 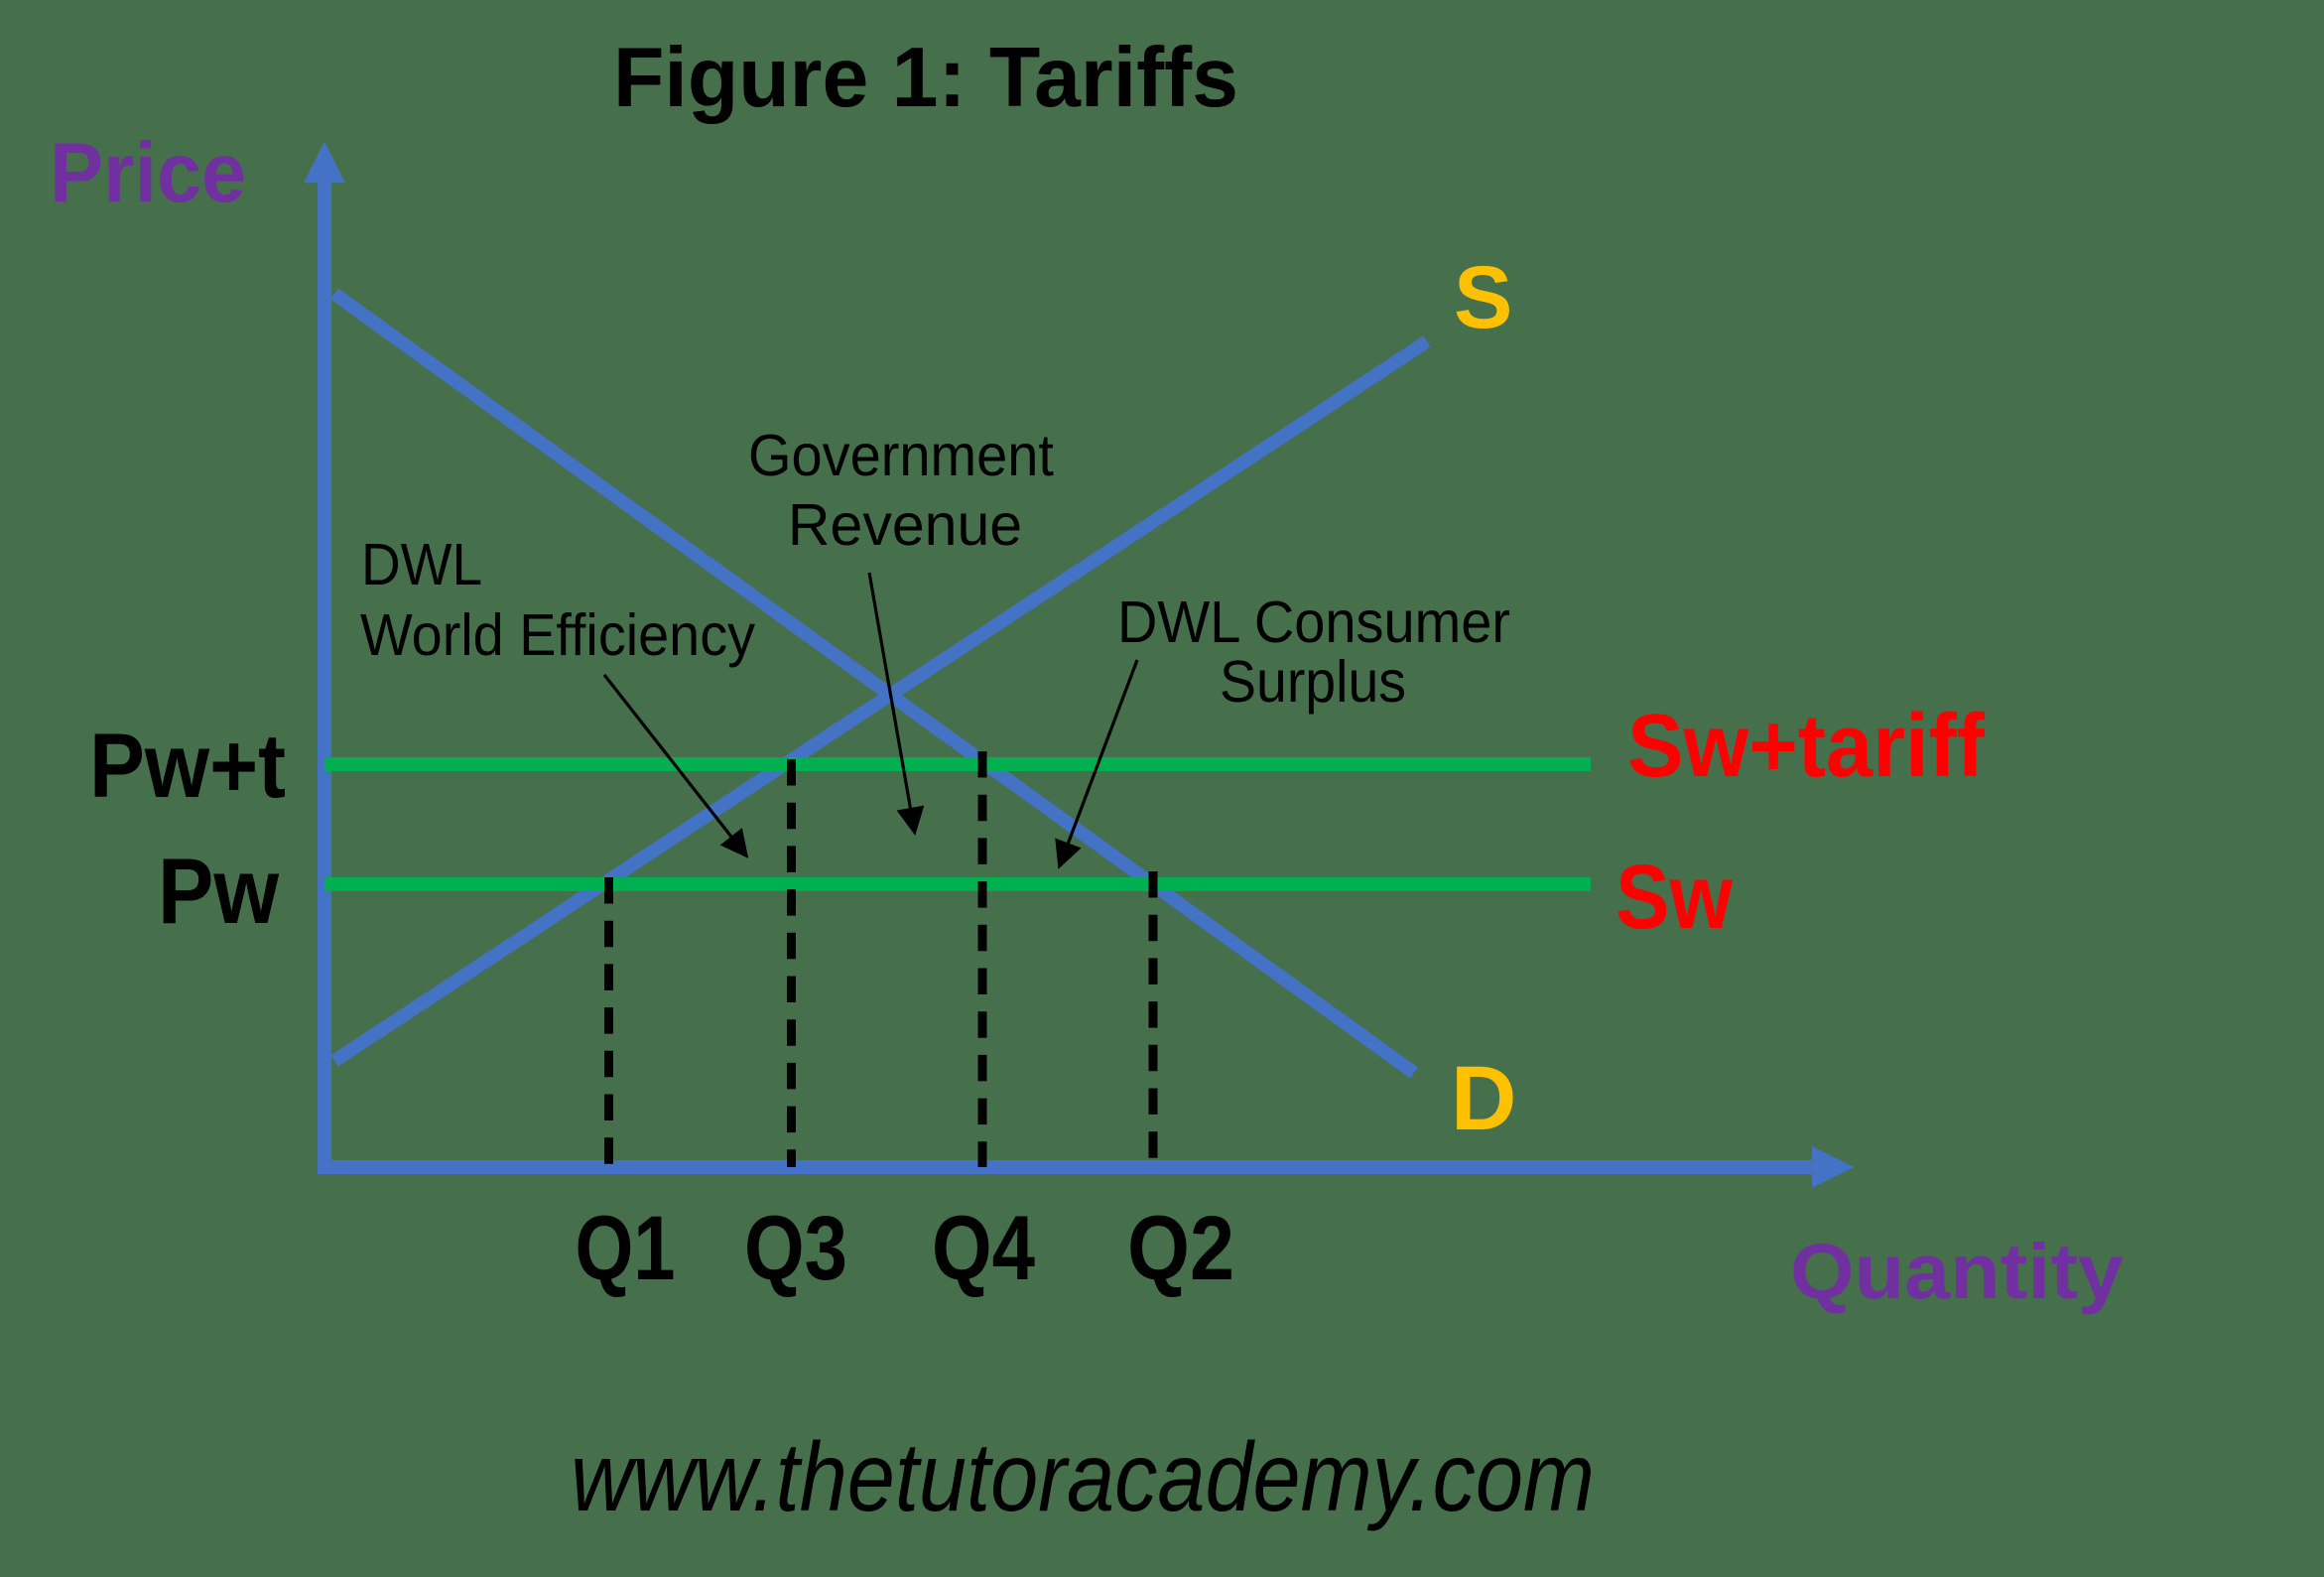 I want to click on svg-text: Q2, so click(x=1180, y=1248).